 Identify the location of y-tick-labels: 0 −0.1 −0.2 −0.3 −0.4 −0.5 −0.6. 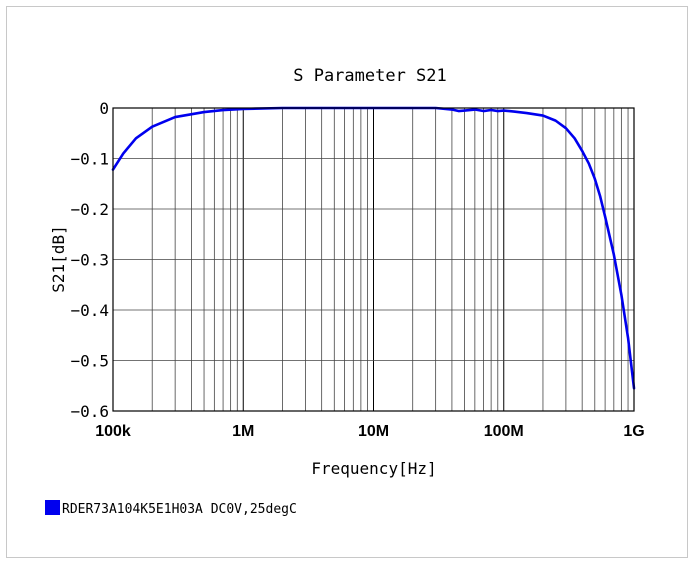
(89, 260).